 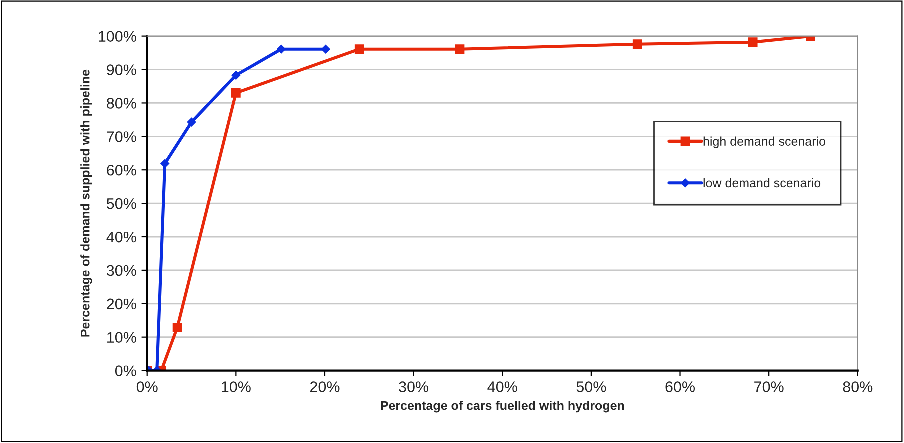 What do you see at coordinates (325, 387) in the screenshot?
I see `x-tick-label: 20%` at bounding box center [325, 387].